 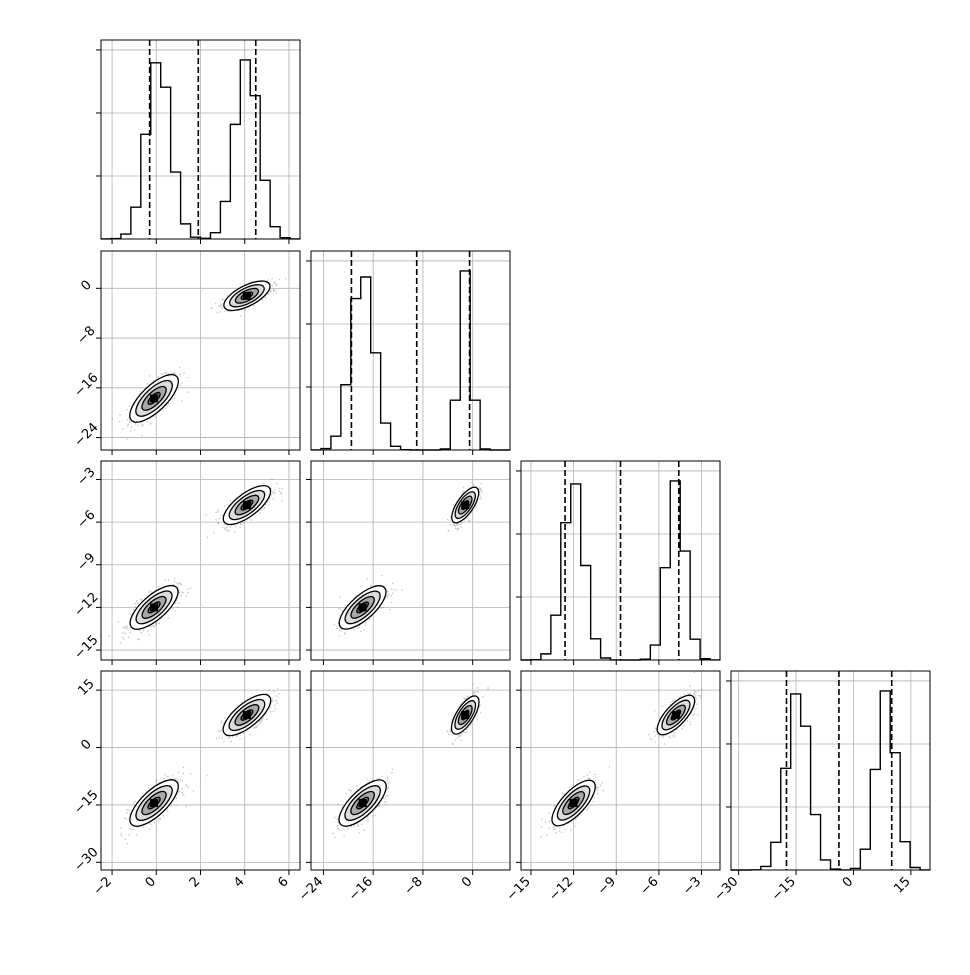 I want to click on x-tick-label: −30, so click(x=726, y=889).